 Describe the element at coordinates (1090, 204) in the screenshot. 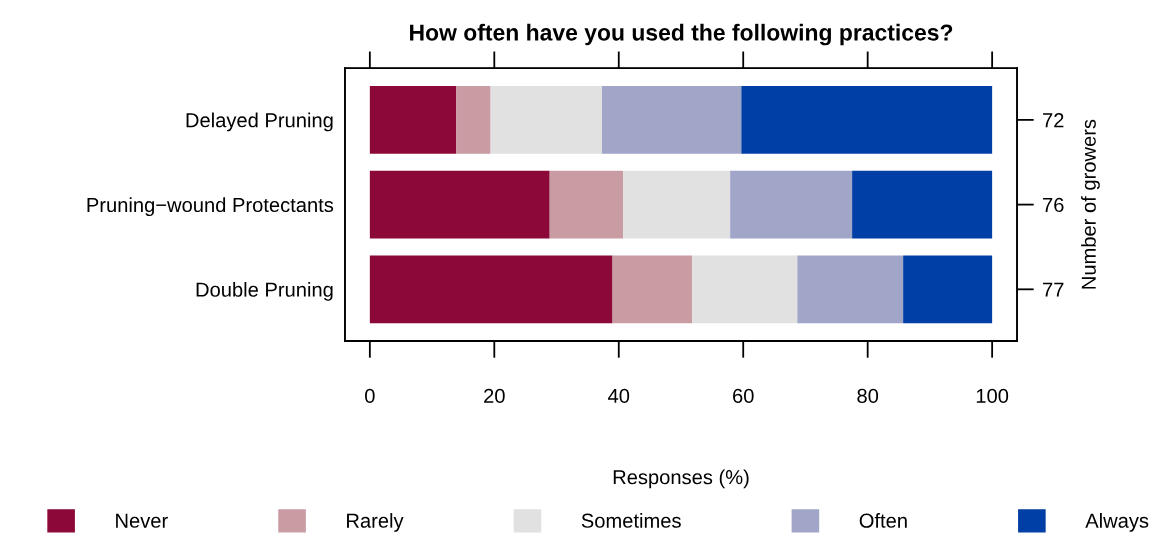

I see `y2-axis-title: Number of growers` at that location.